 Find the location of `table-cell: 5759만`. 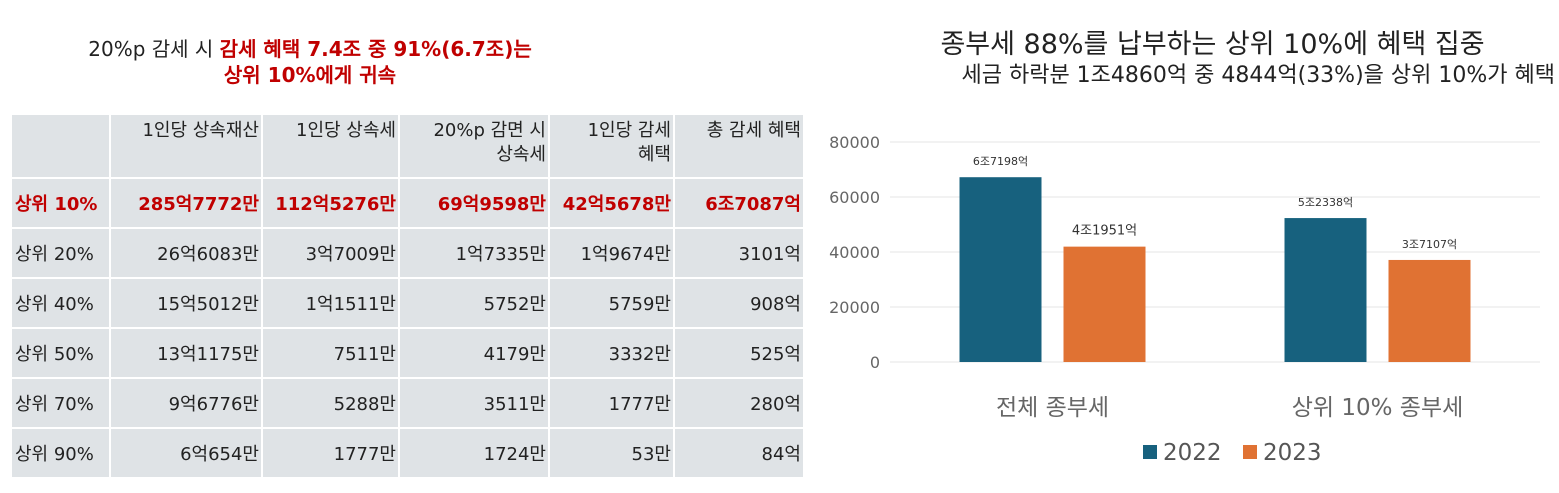

table-cell: 5759만 is located at coordinates (612, 303).